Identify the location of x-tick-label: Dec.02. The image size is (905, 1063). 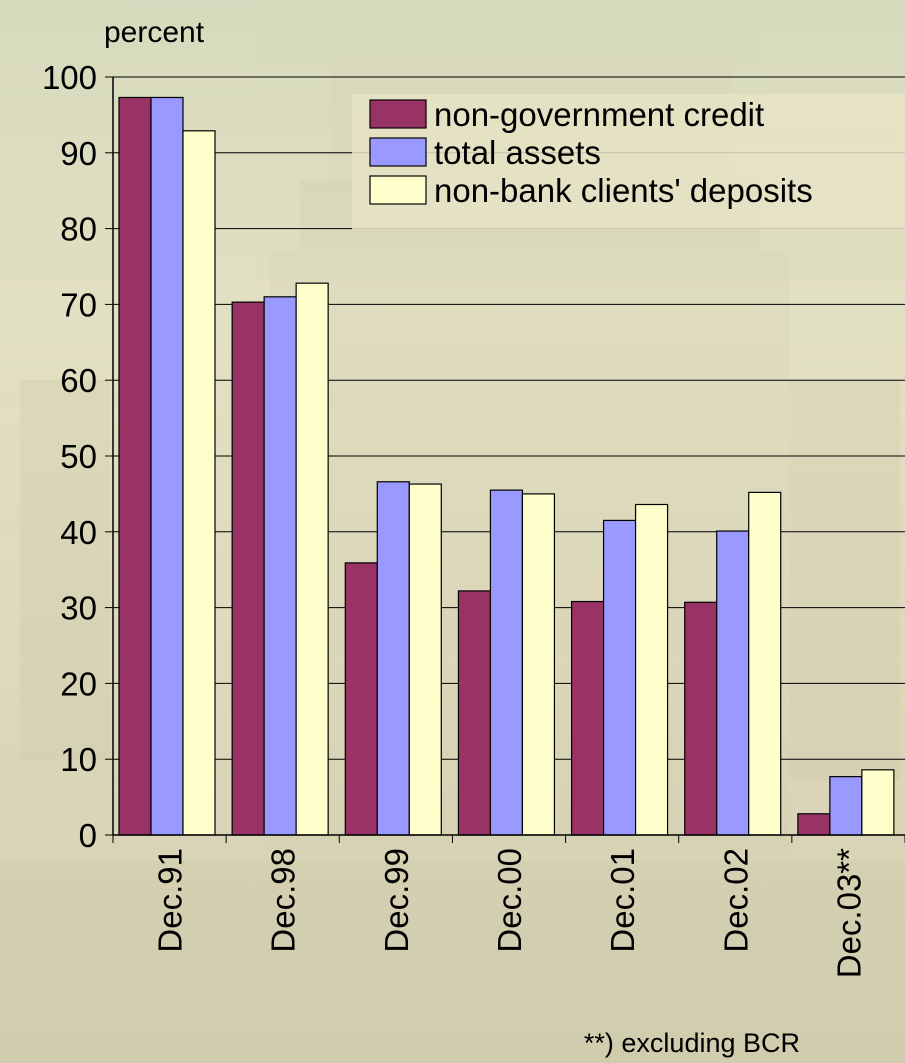
(735, 900).